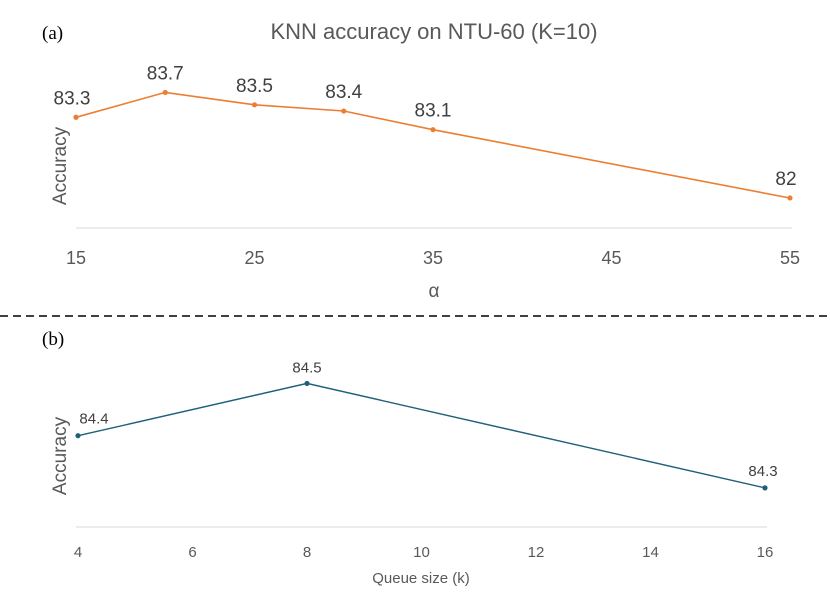  What do you see at coordinates (165, 73) in the screenshot?
I see `a-data-label: 83.7` at bounding box center [165, 73].